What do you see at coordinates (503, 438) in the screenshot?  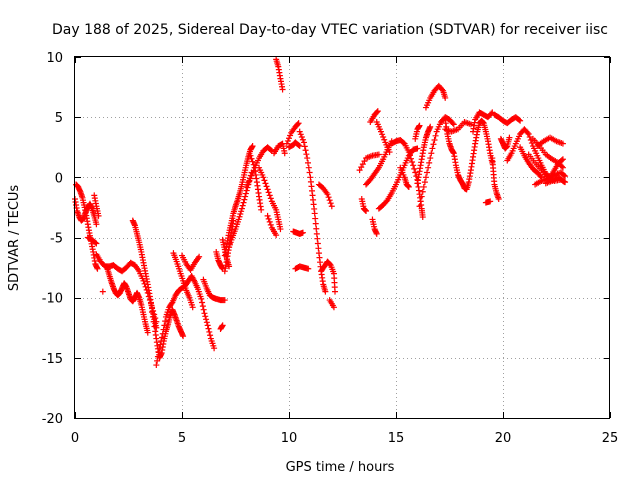 I see `x-tick-label: 20` at bounding box center [503, 438].